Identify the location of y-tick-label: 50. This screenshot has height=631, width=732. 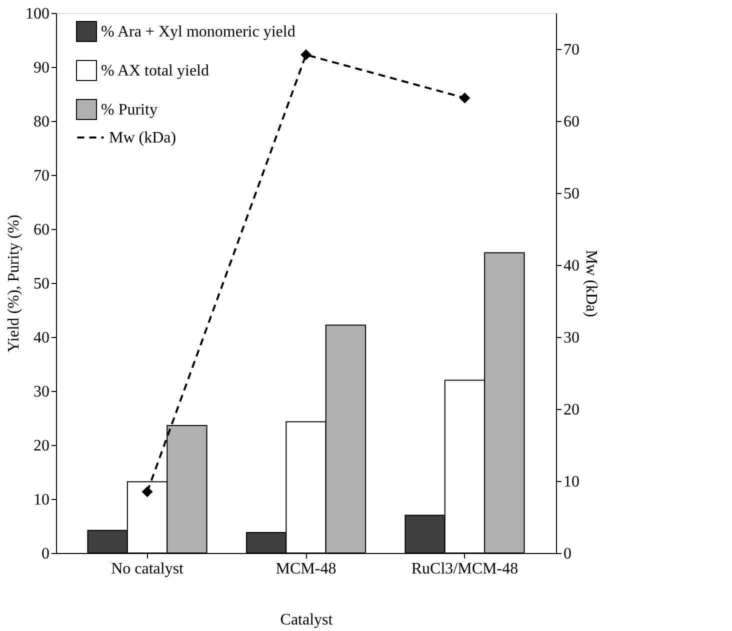
(42, 284).